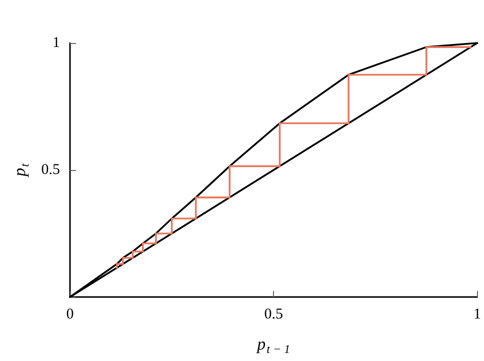  I want to click on x-tick-label: 1, so click(477, 314).